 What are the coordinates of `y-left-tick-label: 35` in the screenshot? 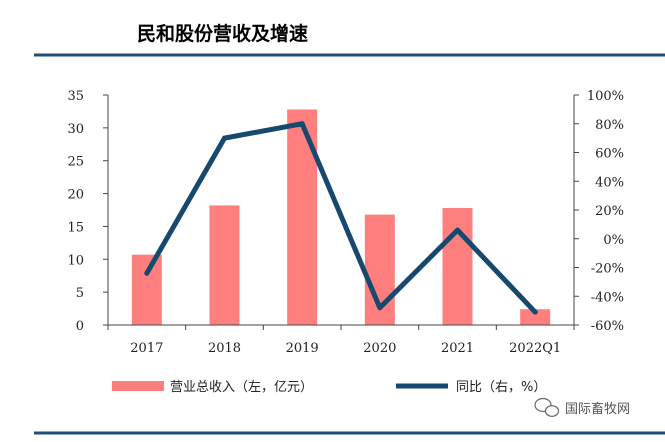 It's located at (75, 96).